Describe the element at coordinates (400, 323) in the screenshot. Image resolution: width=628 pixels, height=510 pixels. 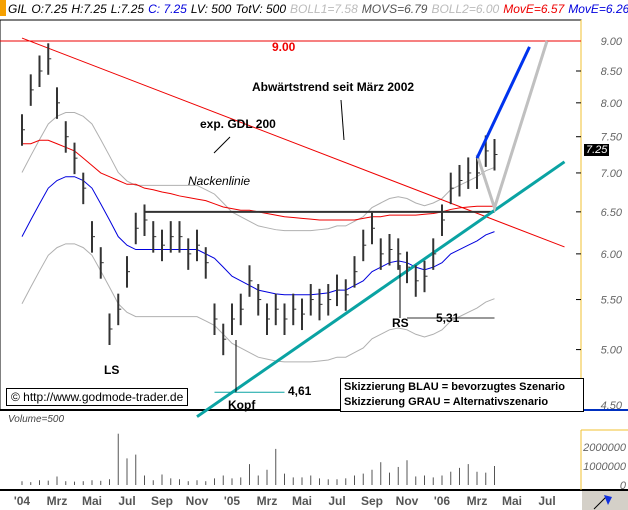
I see `rs-label: RS` at that location.